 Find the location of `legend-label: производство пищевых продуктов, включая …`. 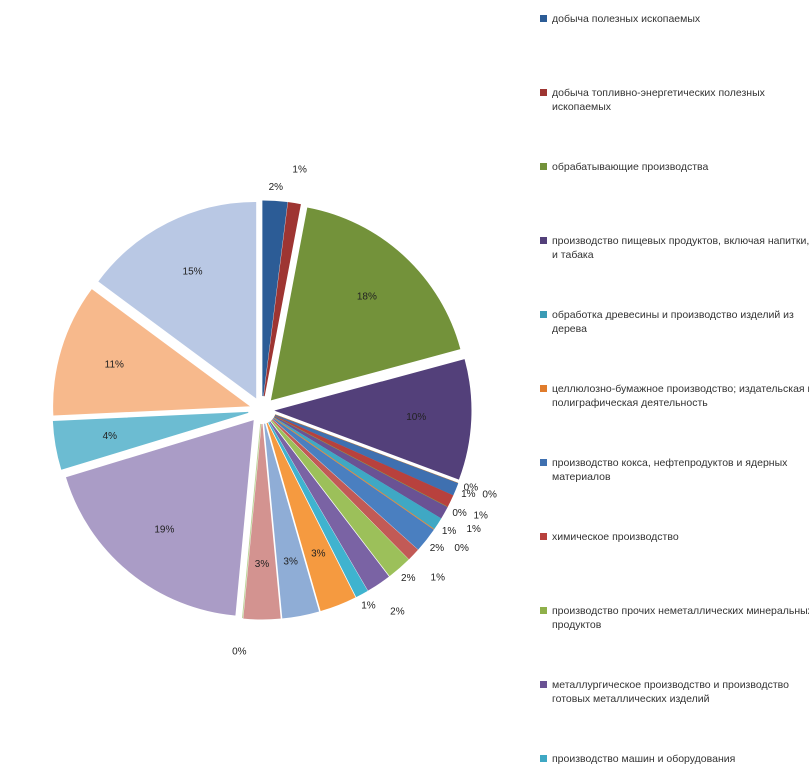

legend-label: производство пищевых продуктов, включая … is located at coordinates (680, 248).